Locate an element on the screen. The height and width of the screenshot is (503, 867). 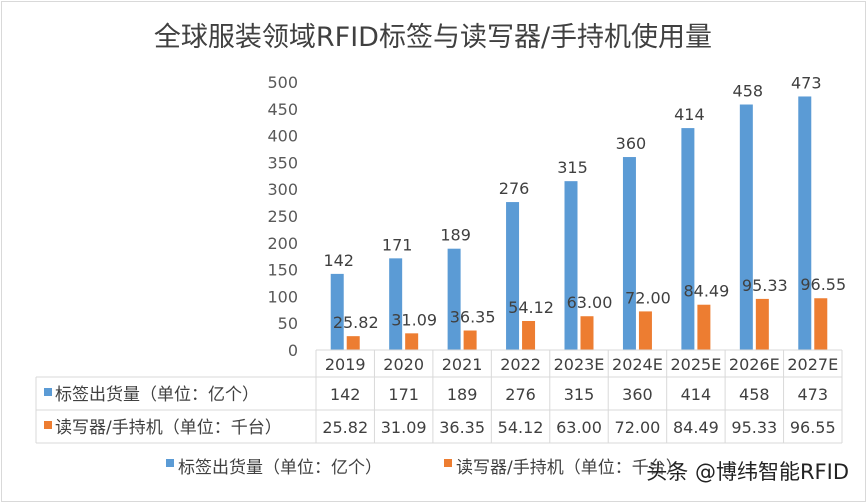
table-cell: 36.35 is located at coordinates (462, 427).